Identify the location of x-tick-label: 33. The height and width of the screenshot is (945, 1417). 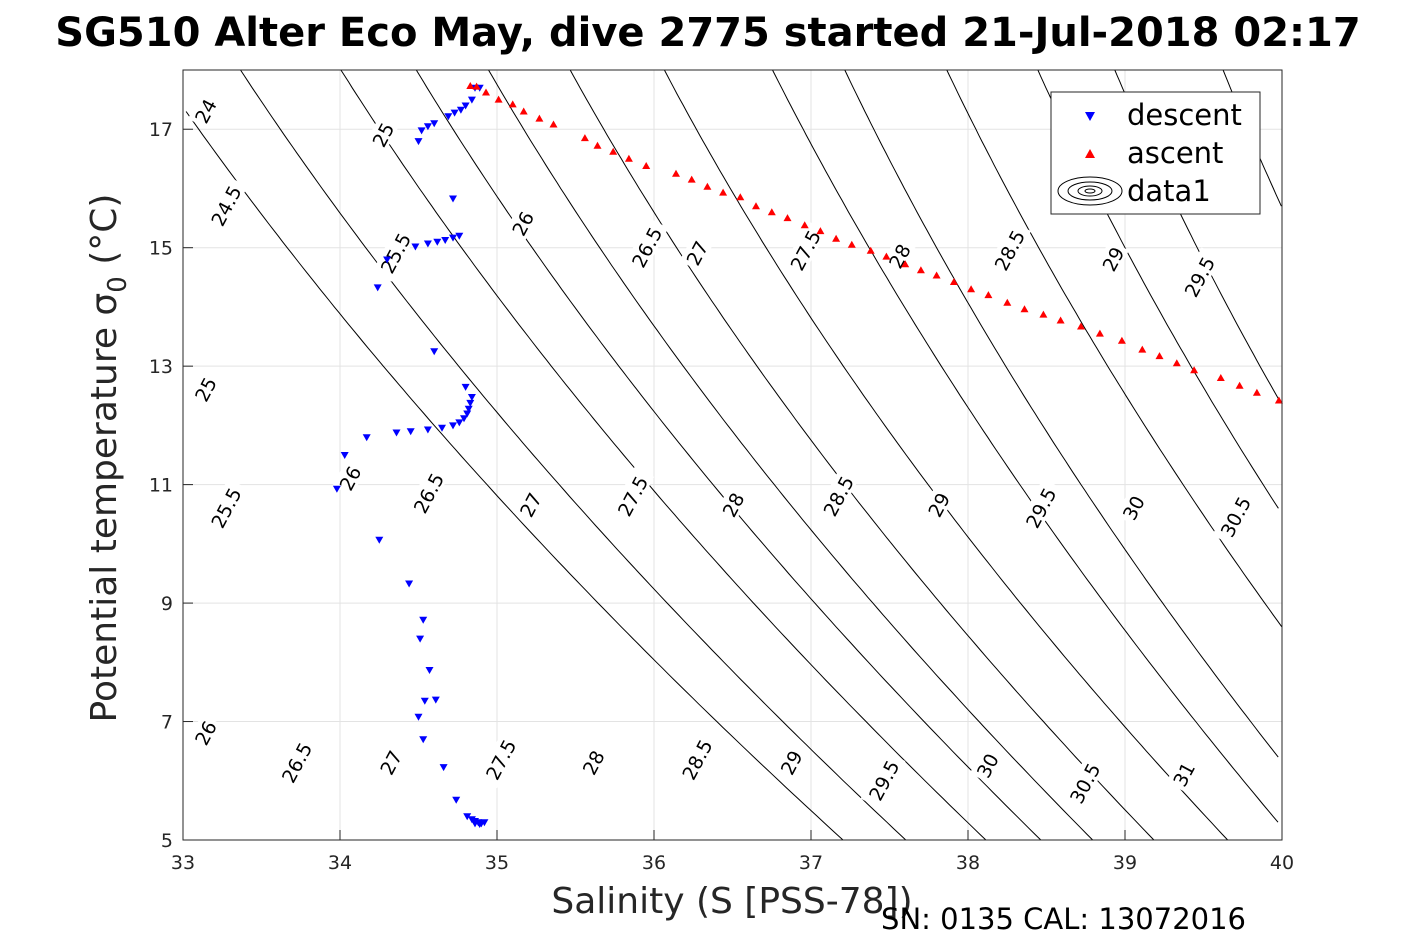
(183, 863).